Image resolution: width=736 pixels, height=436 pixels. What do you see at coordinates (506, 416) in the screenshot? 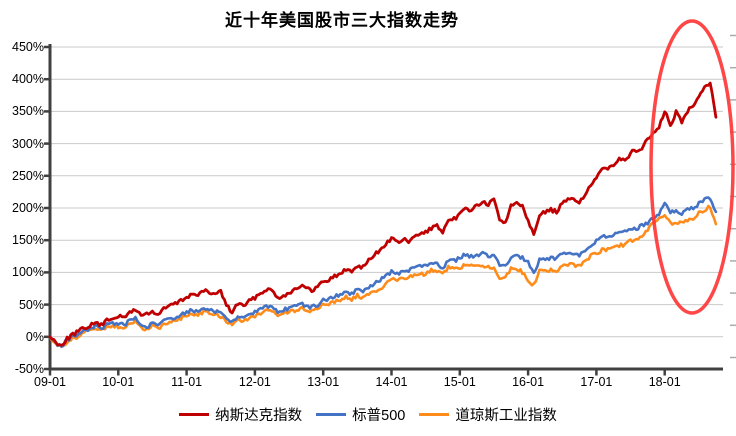
I see `legend-label: 道琼斯工业指数` at bounding box center [506, 416].